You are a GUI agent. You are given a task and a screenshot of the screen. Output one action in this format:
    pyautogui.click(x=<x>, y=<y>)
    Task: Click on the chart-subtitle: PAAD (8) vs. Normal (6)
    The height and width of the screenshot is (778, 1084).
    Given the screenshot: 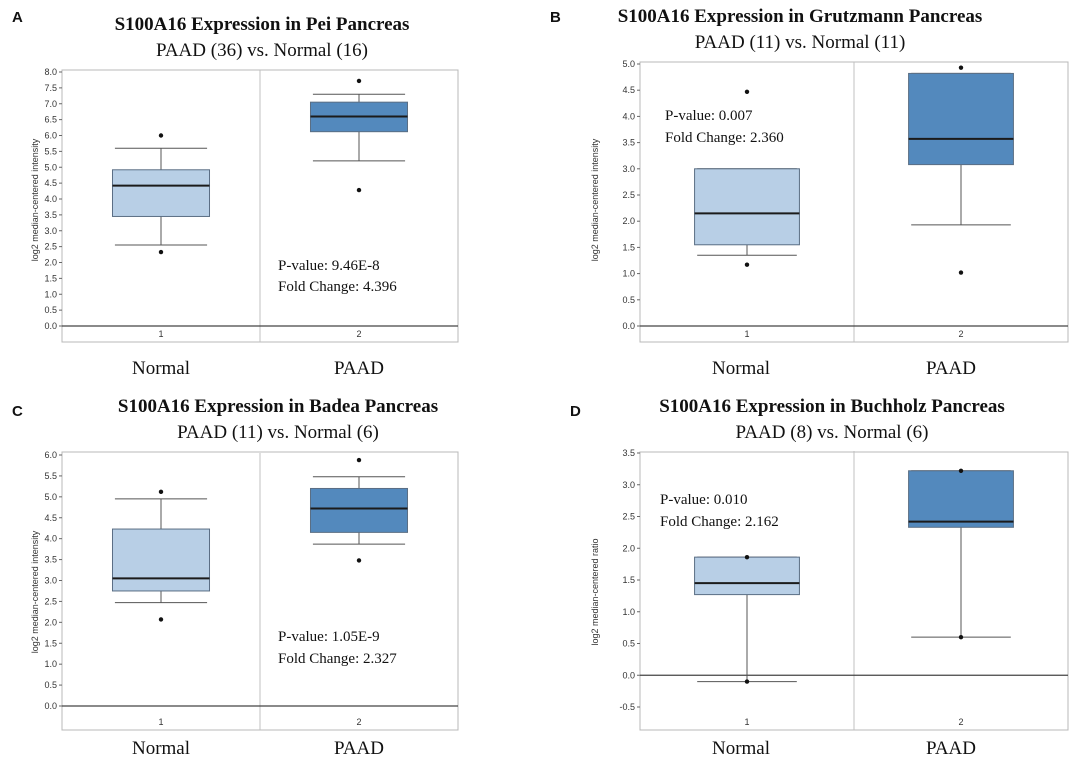 What is the action you would take?
    pyautogui.click(x=832, y=432)
    